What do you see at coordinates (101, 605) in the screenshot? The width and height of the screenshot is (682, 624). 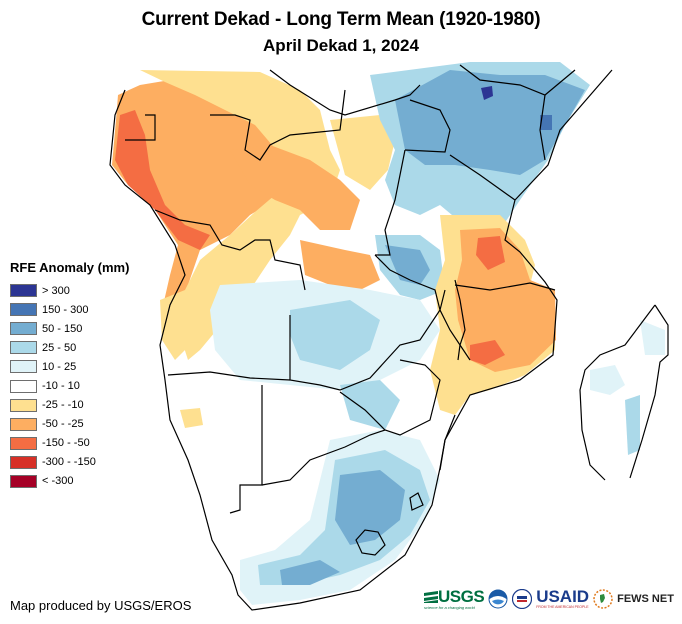 I see `map-credit: Map produced by USGS/EROS` at bounding box center [101, 605].